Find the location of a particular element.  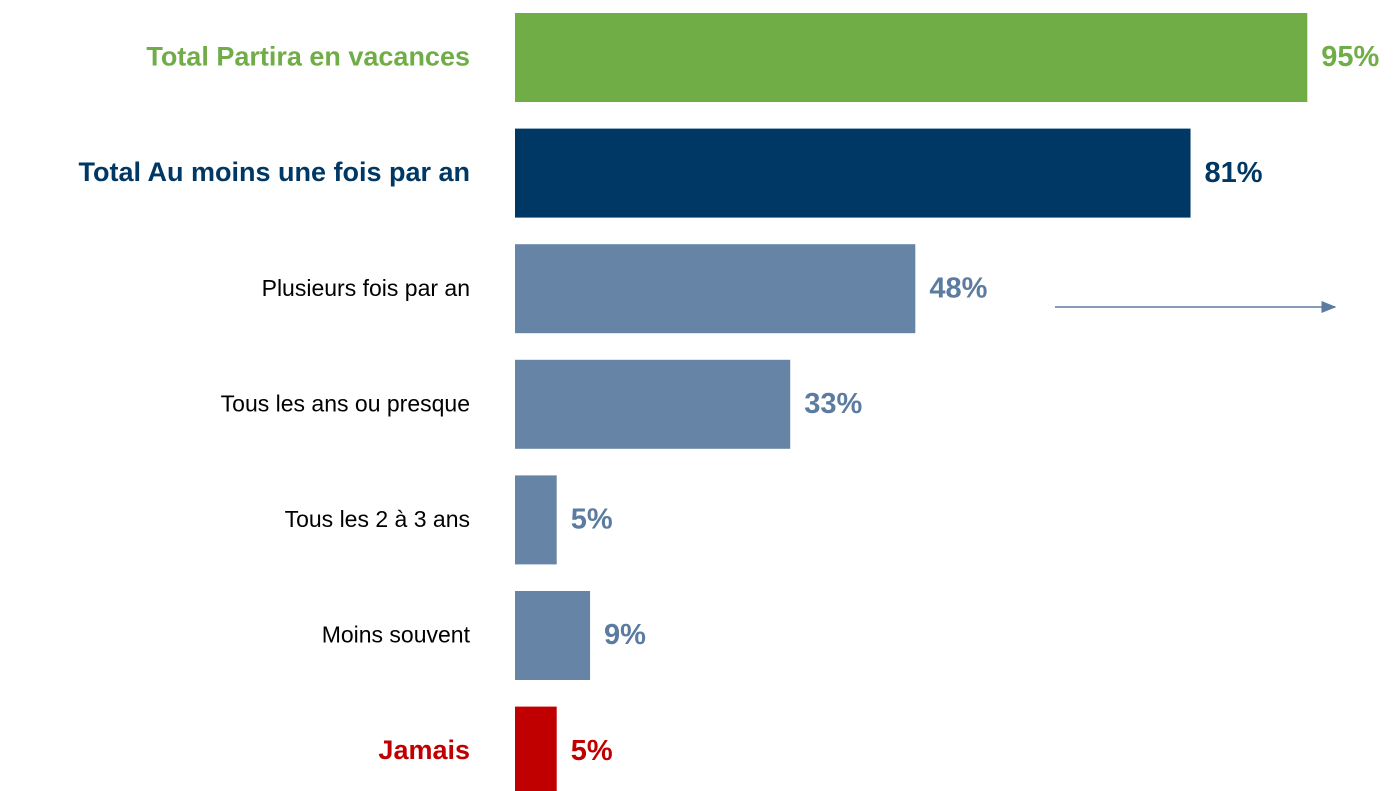

value-label: 33% is located at coordinates (833, 404).